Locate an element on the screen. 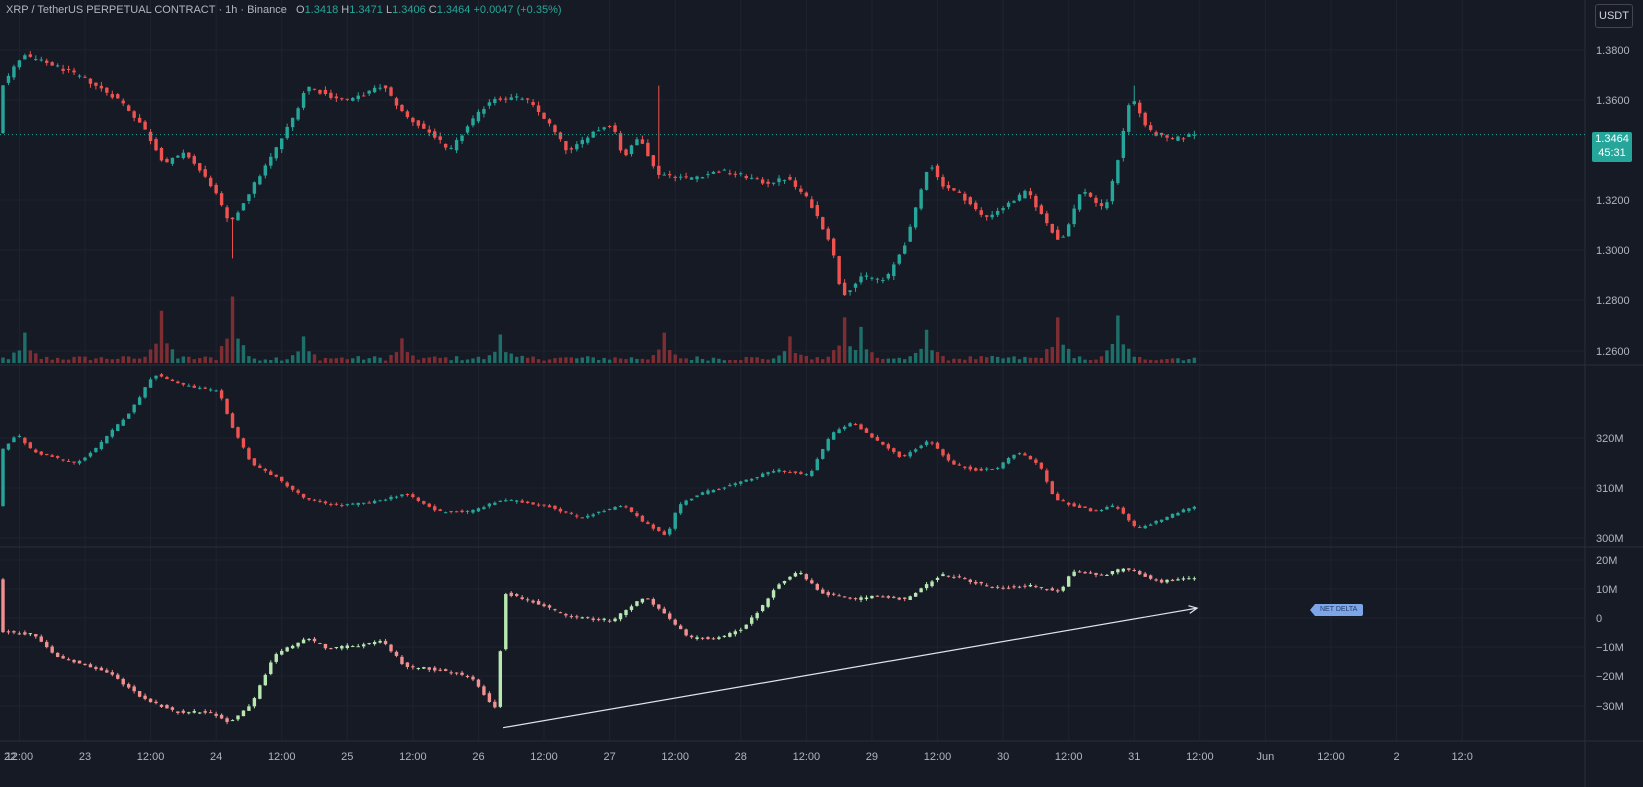 Image resolution: width=1643 pixels, height=787 pixels. y-tick-label: 320M is located at coordinates (1610, 439).